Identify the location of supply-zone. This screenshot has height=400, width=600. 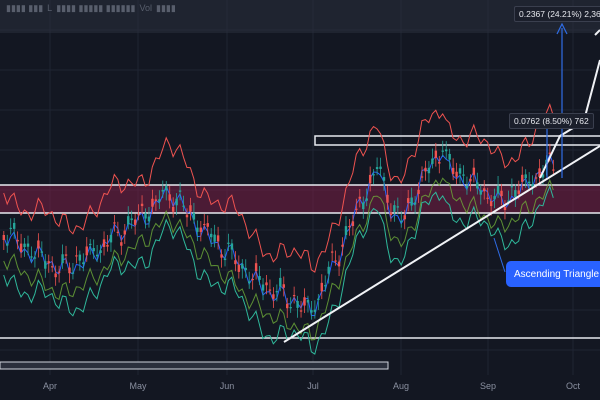
(300, 199).